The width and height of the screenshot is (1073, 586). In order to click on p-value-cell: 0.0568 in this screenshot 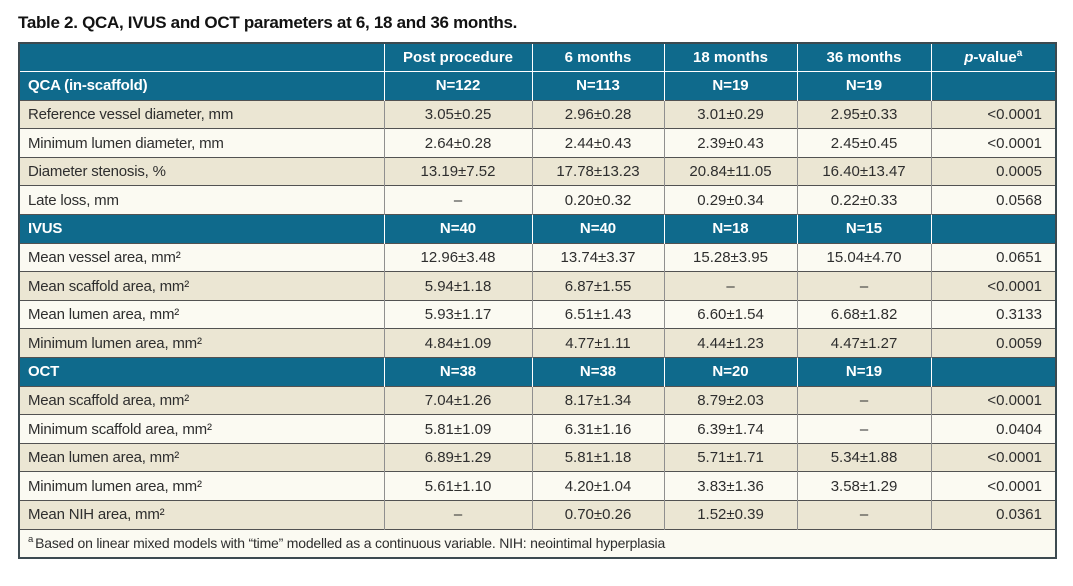, I will do `click(993, 200)`.